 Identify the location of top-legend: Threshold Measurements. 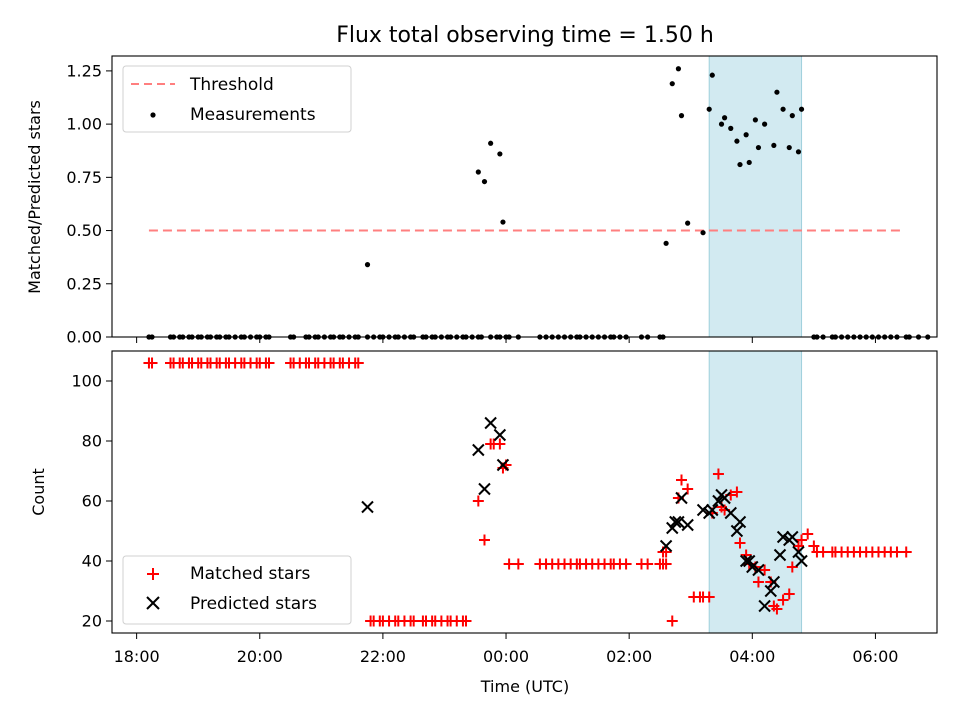
(237, 99).